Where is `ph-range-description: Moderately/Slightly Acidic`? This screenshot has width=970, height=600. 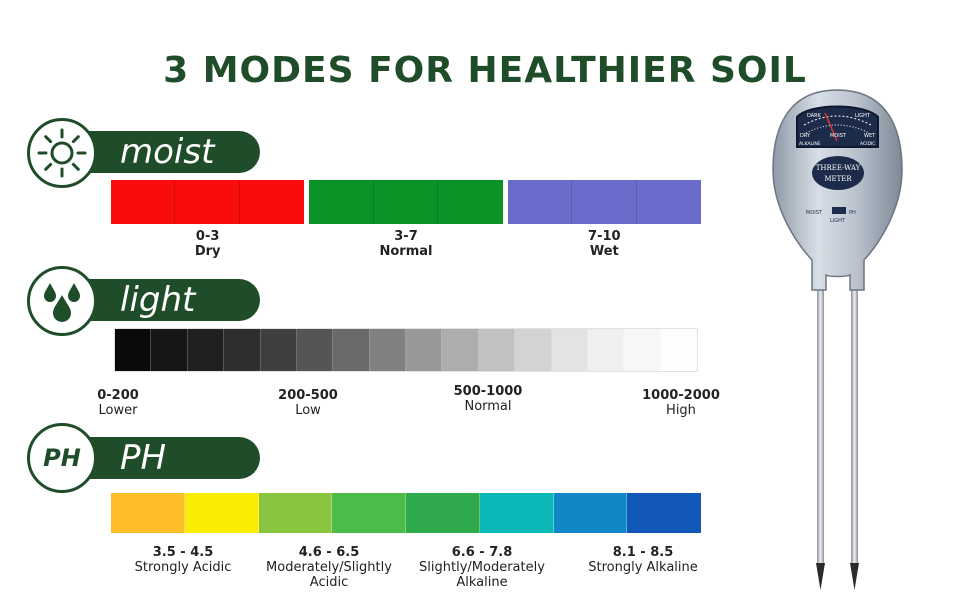
ph-range-description: Moderately/Slightly Acidic is located at coordinates (329, 575).